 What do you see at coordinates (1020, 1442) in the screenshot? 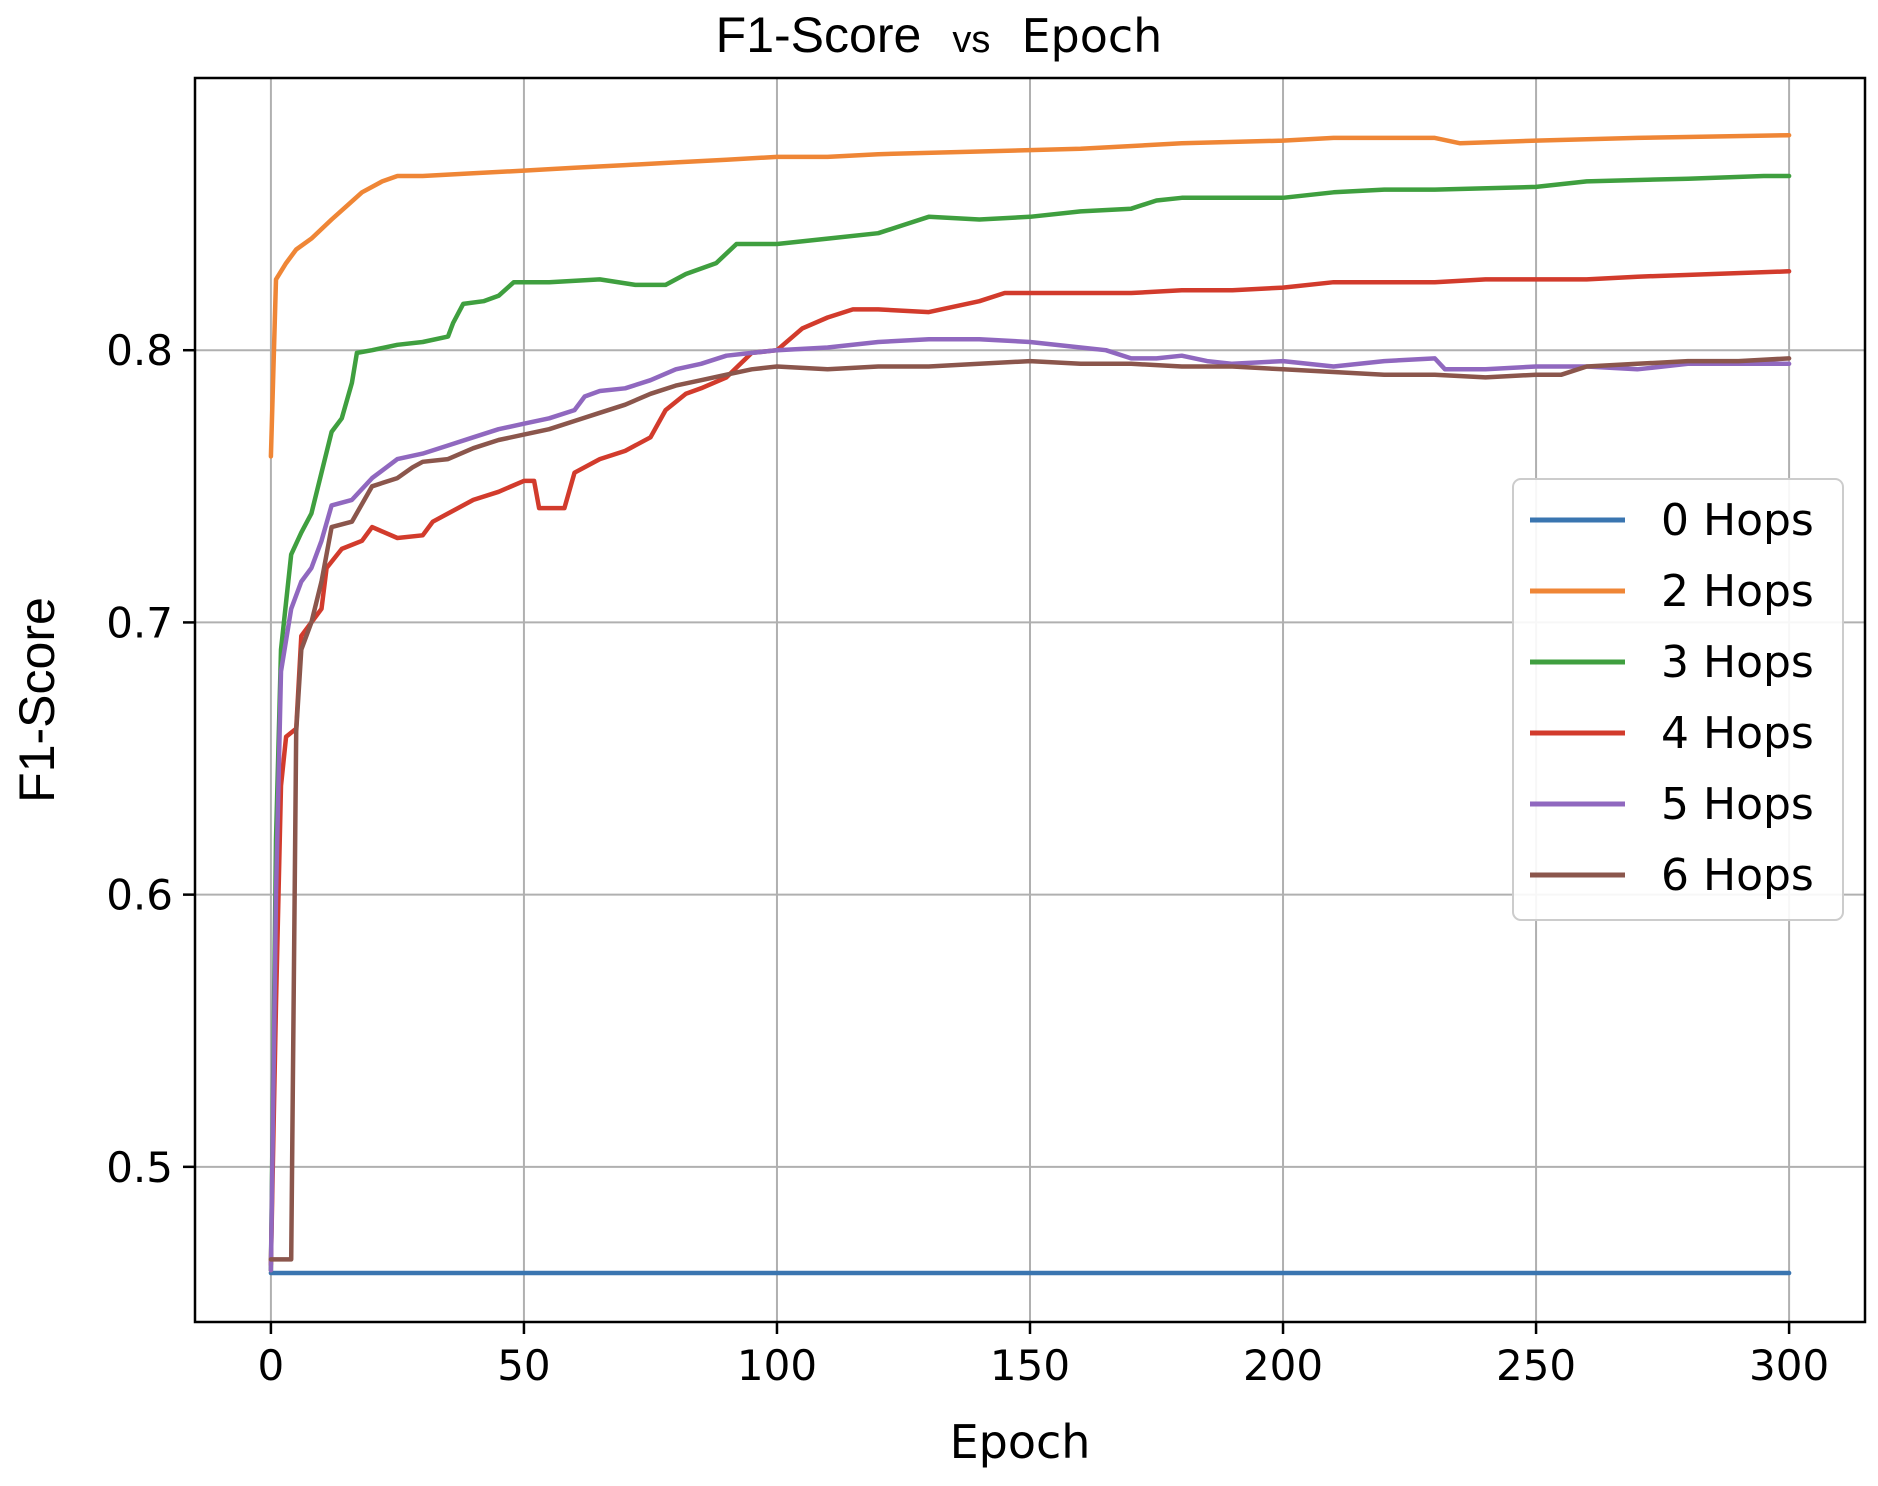
I see `x-axis-label: Epoch` at bounding box center [1020, 1442].